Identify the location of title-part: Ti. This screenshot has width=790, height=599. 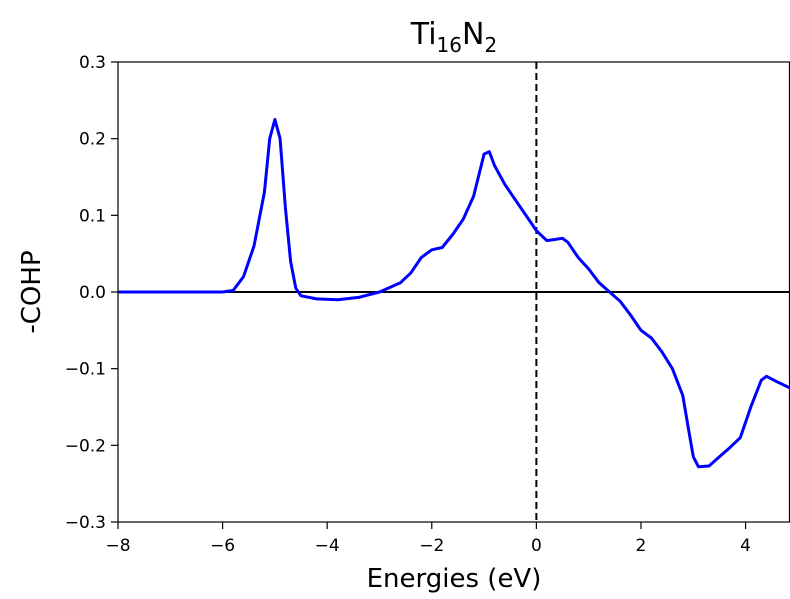
(423, 34).